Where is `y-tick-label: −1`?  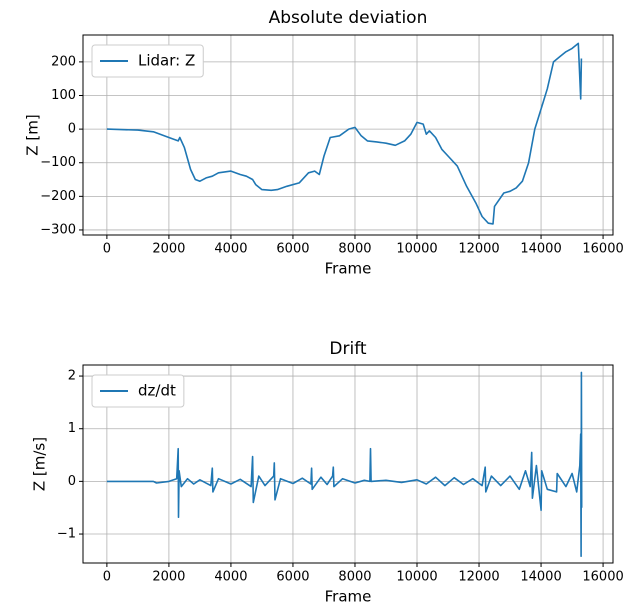 y-tick-label: −1 is located at coordinates (66, 534).